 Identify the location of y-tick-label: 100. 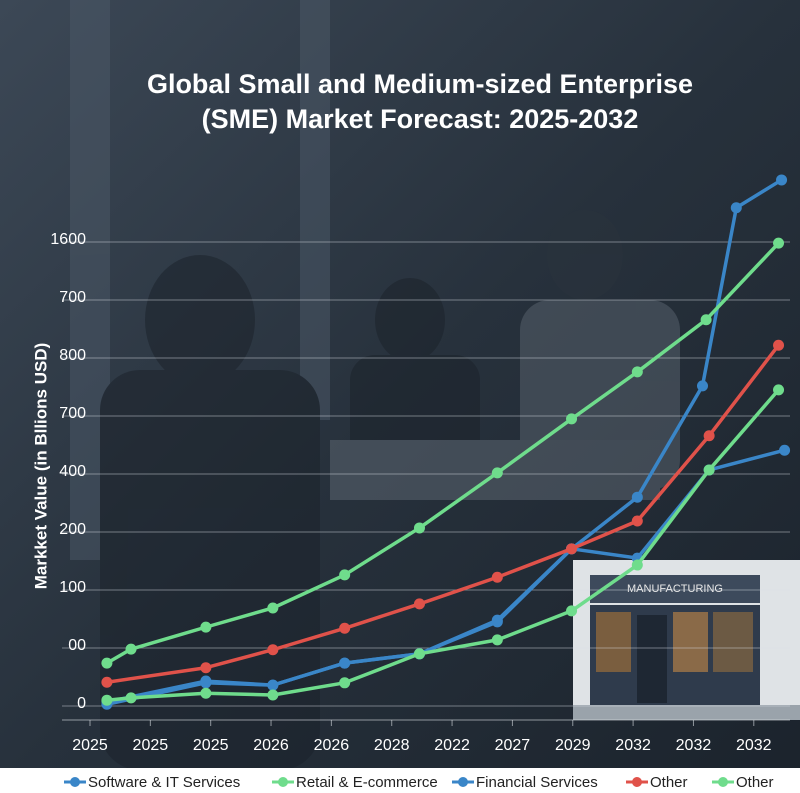
(72, 587).